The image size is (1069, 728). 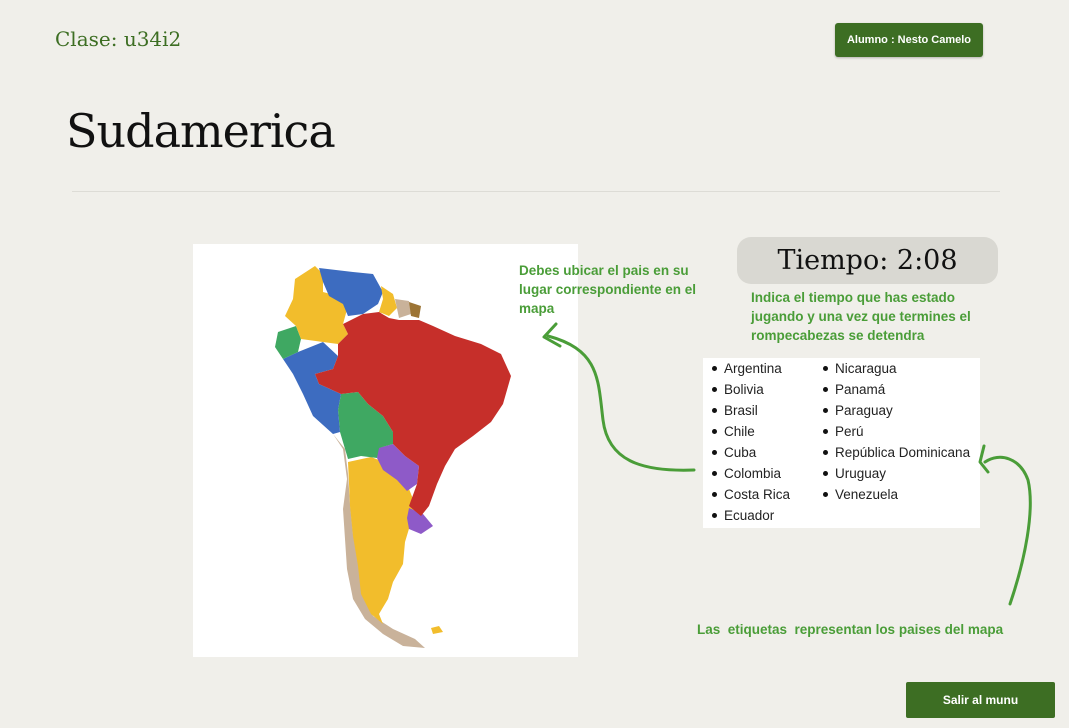 What do you see at coordinates (750, 515) in the screenshot?
I see `label-ecuador: Ecuador` at bounding box center [750, 515].